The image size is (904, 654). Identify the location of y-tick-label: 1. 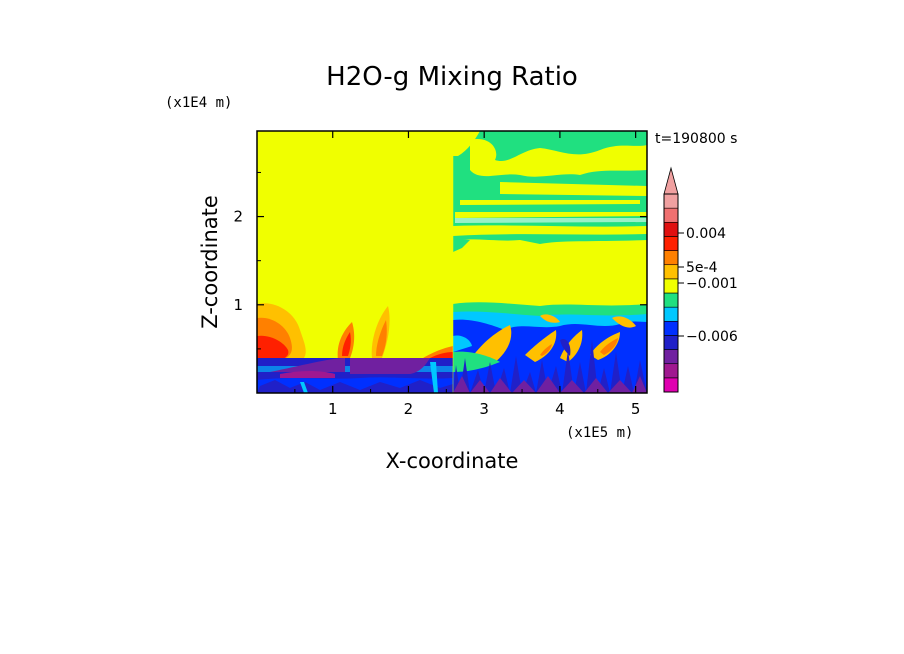
(238, 305).